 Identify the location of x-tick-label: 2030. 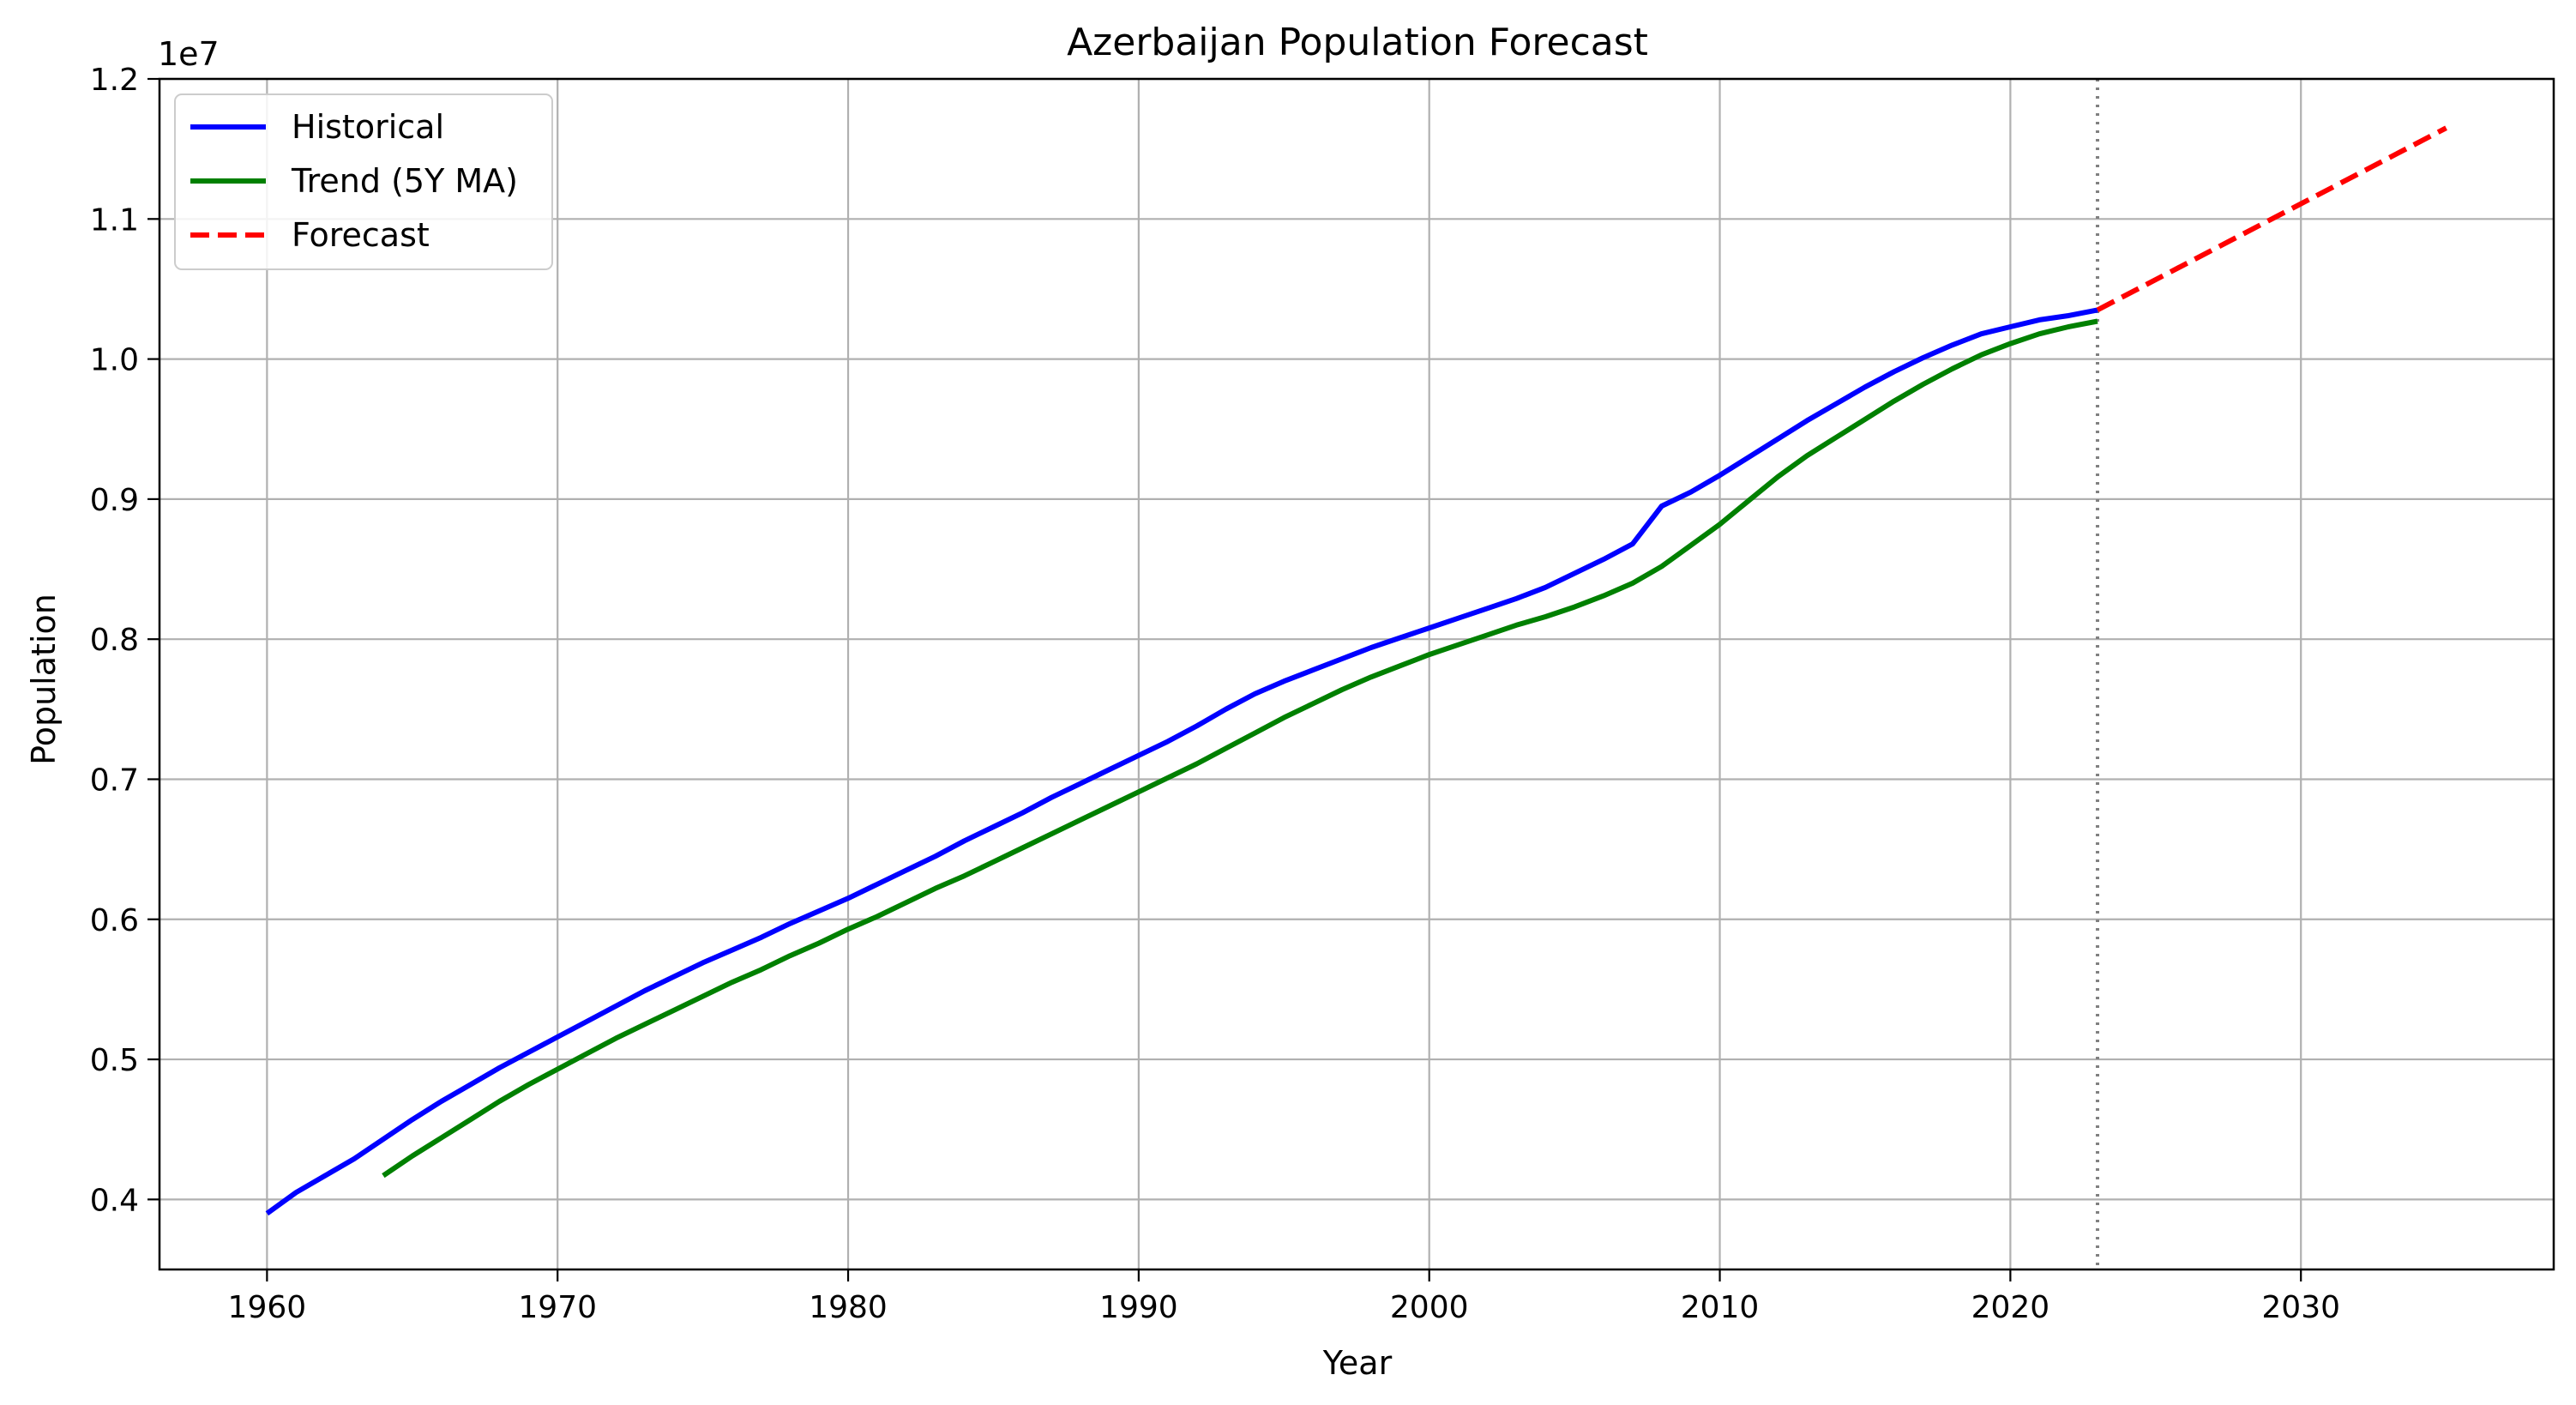
(2300, 1307).